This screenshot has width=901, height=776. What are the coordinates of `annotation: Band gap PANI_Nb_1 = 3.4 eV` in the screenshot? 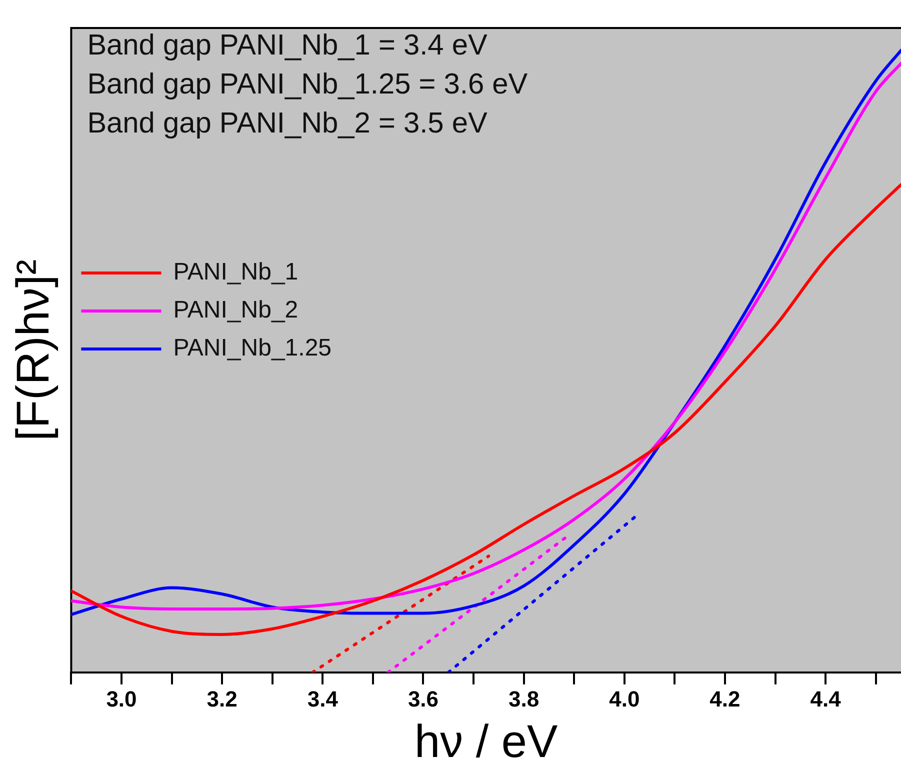 It's located at (287, 46).